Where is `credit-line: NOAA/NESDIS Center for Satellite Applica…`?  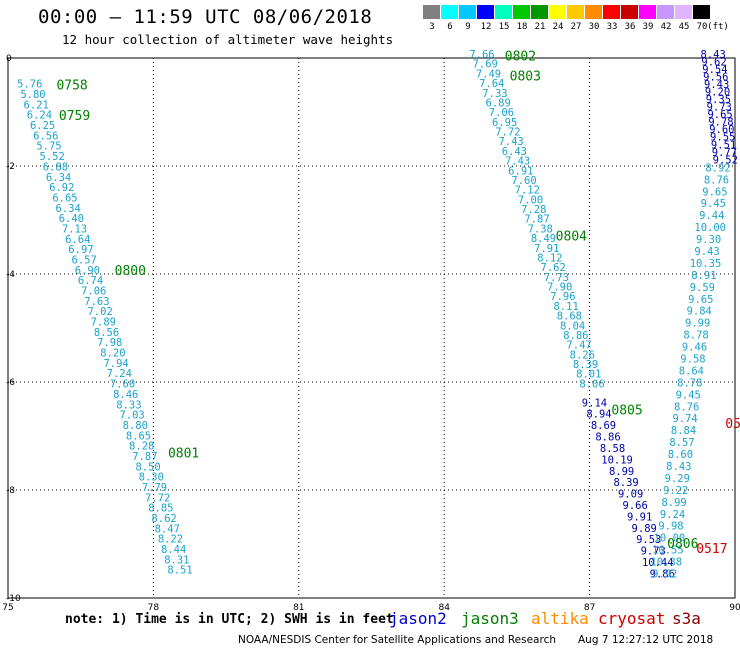
credit-line: NOAA/NESDIS Center for Satellite Applica… is located at coordinates (397, 640).